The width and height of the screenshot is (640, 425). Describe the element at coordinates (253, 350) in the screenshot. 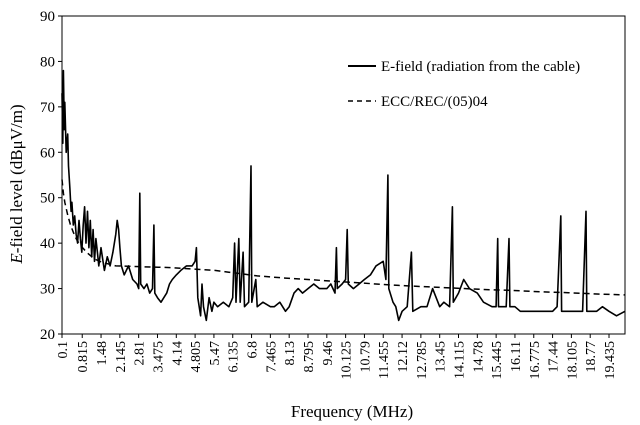

I see `x-tick-label: 6.8` at that location.